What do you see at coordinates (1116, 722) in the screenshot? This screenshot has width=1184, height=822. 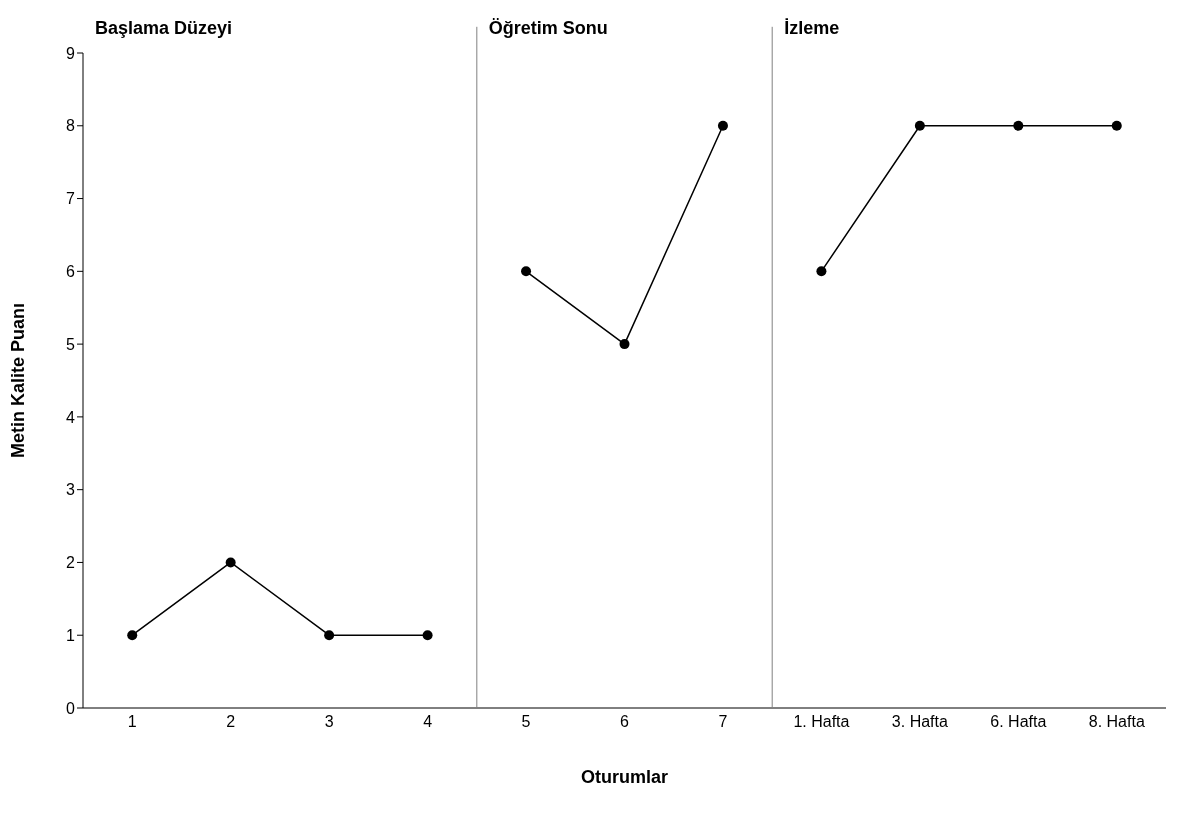 I see `x-tick-label: 8. Hafta` at bounding box center [1116, 722].